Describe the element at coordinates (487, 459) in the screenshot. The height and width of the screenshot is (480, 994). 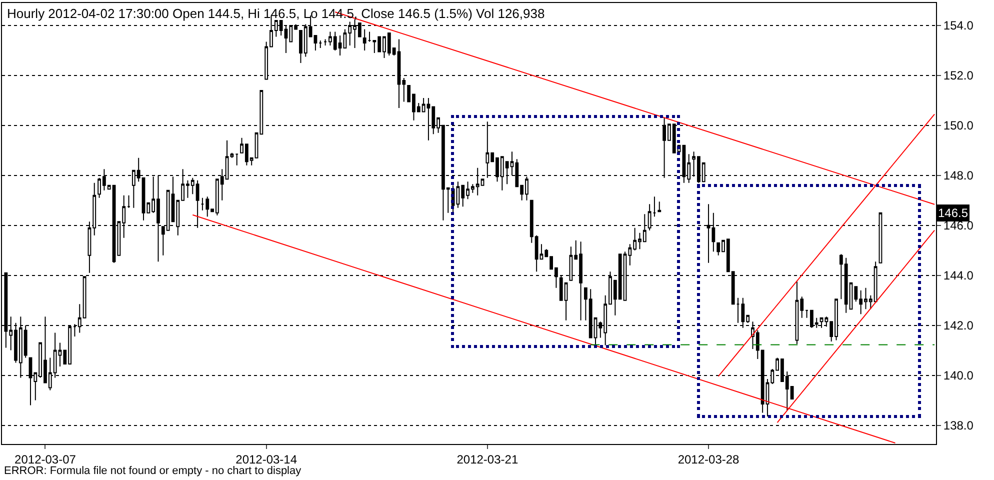
I see `x-tick-label: 2012-03-21` at that location.